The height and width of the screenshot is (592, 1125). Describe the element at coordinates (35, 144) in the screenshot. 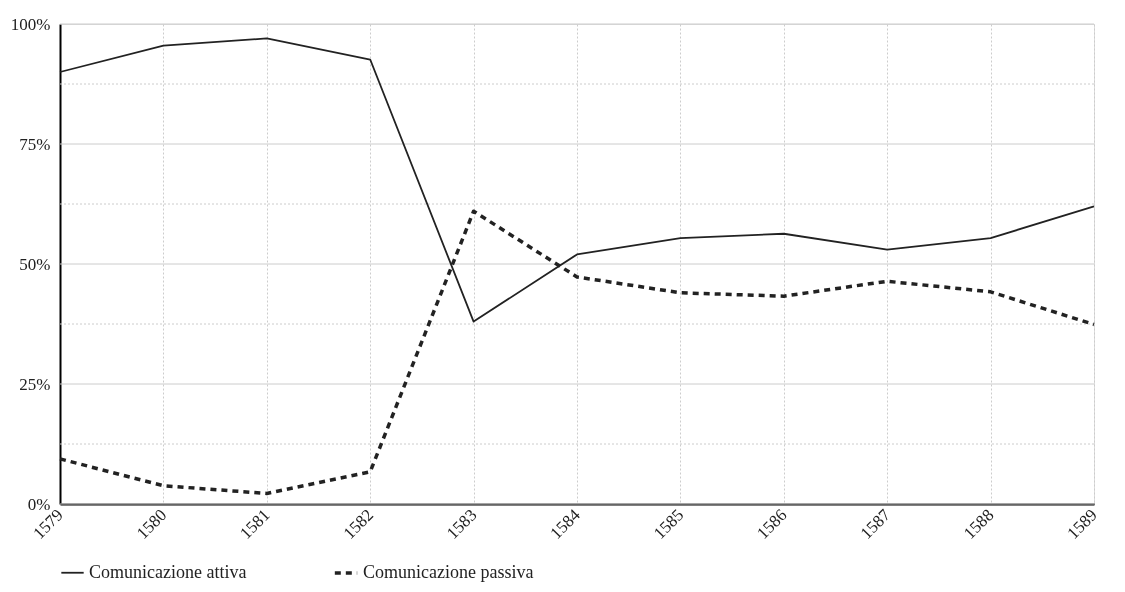

I see `y-tick-label: 75%` at that location.